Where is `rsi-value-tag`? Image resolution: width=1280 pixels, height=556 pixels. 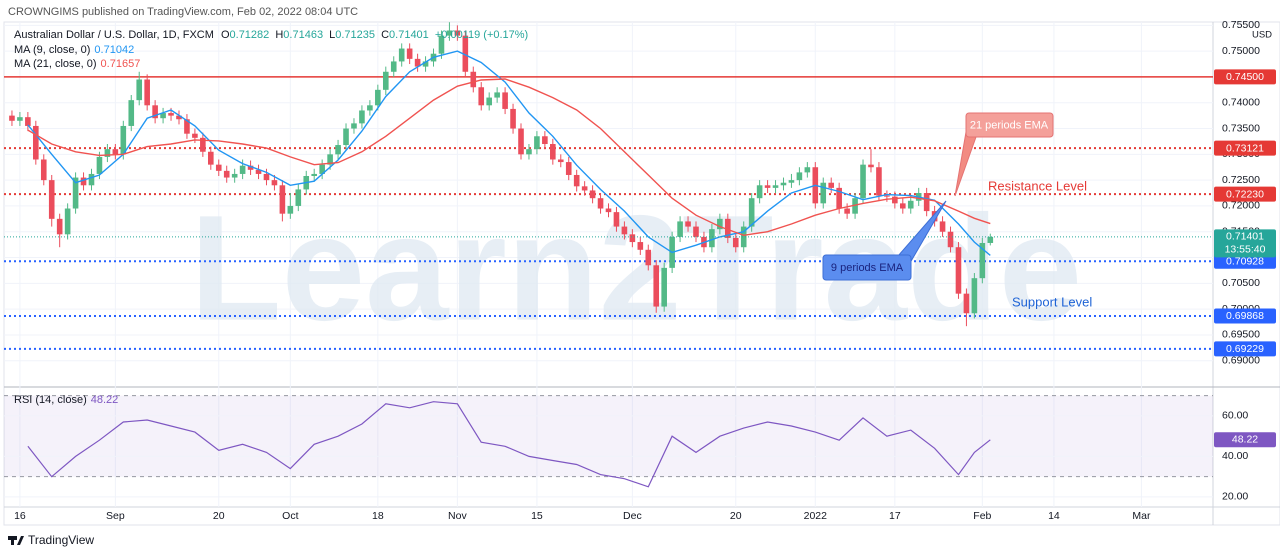
rsi-value-tag is located at coordinates (1245, 440).